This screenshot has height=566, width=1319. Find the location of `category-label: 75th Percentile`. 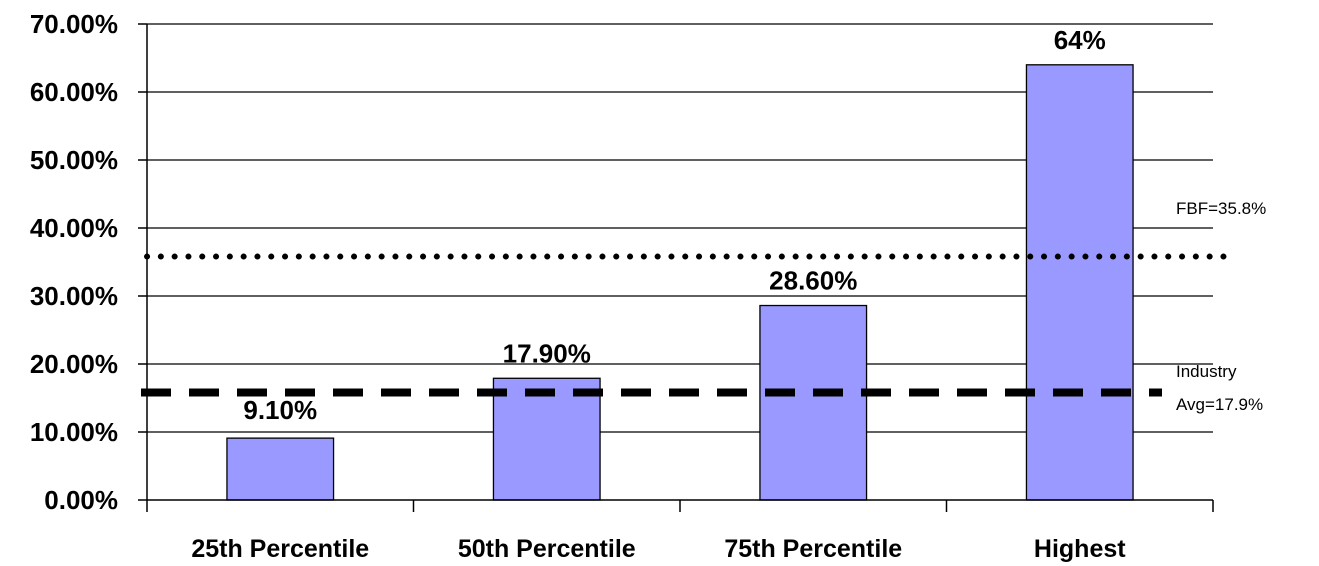

category-label: 75th Percentile is located at coordinates (813, 549).